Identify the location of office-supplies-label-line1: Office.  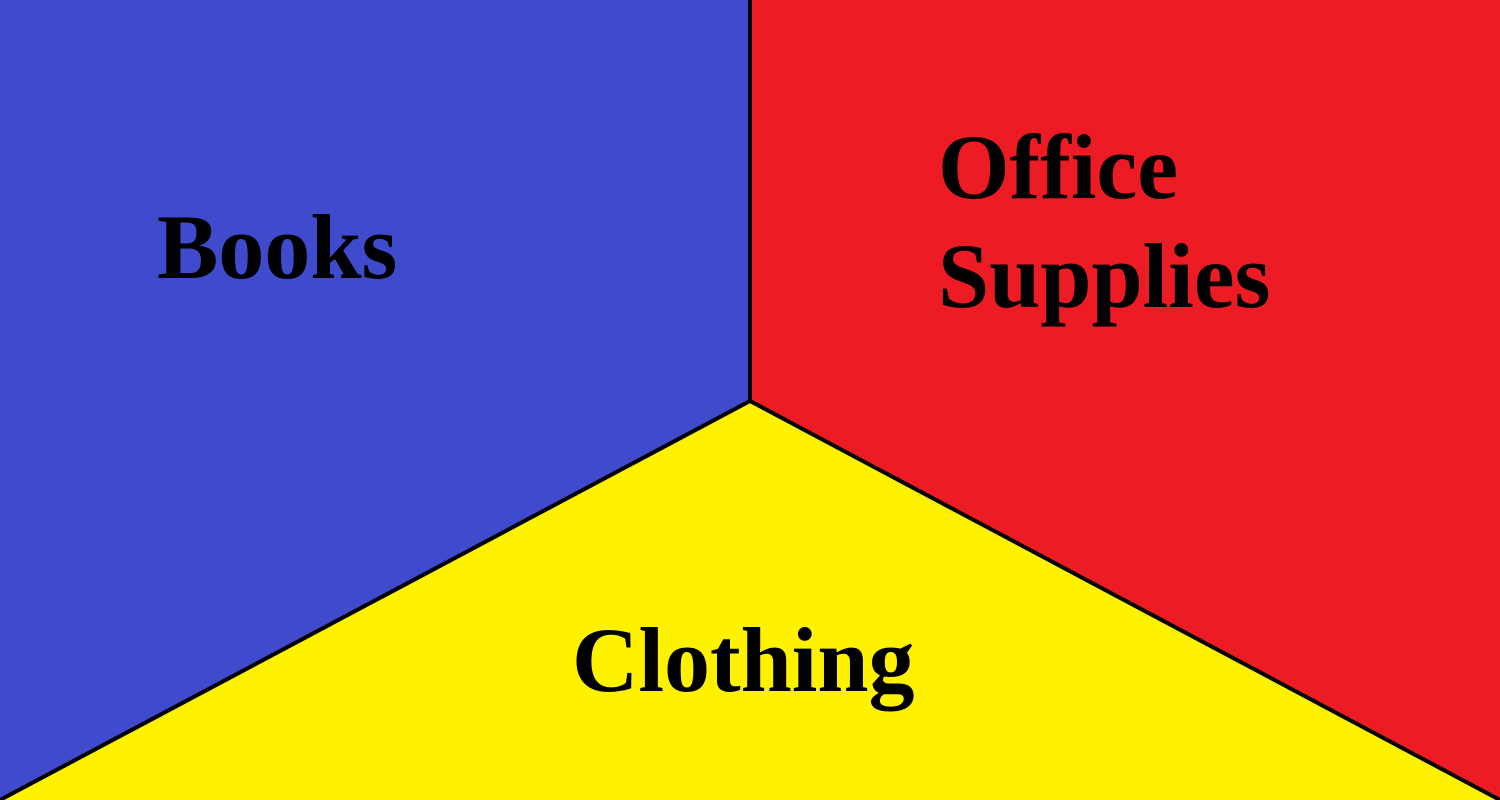
(1058, 167).